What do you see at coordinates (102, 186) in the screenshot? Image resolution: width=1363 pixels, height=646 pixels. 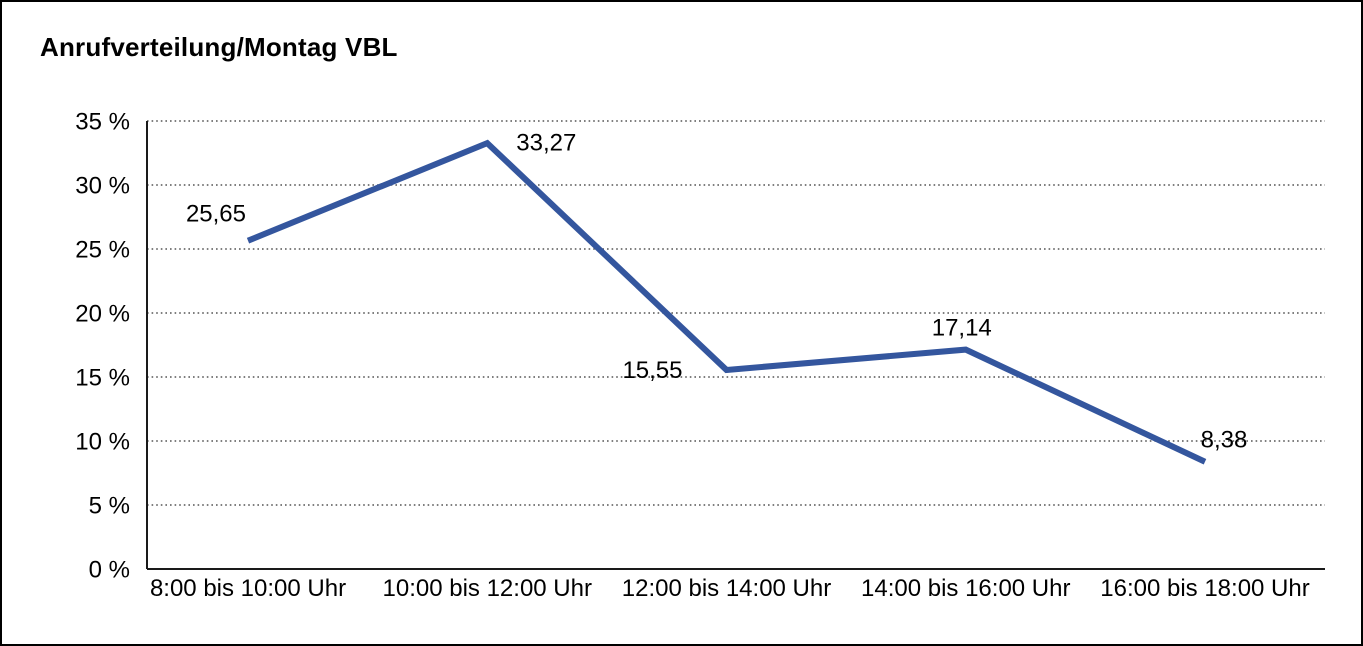 I see `y-tick-label: 30 %` at bounding box center [102, 186].